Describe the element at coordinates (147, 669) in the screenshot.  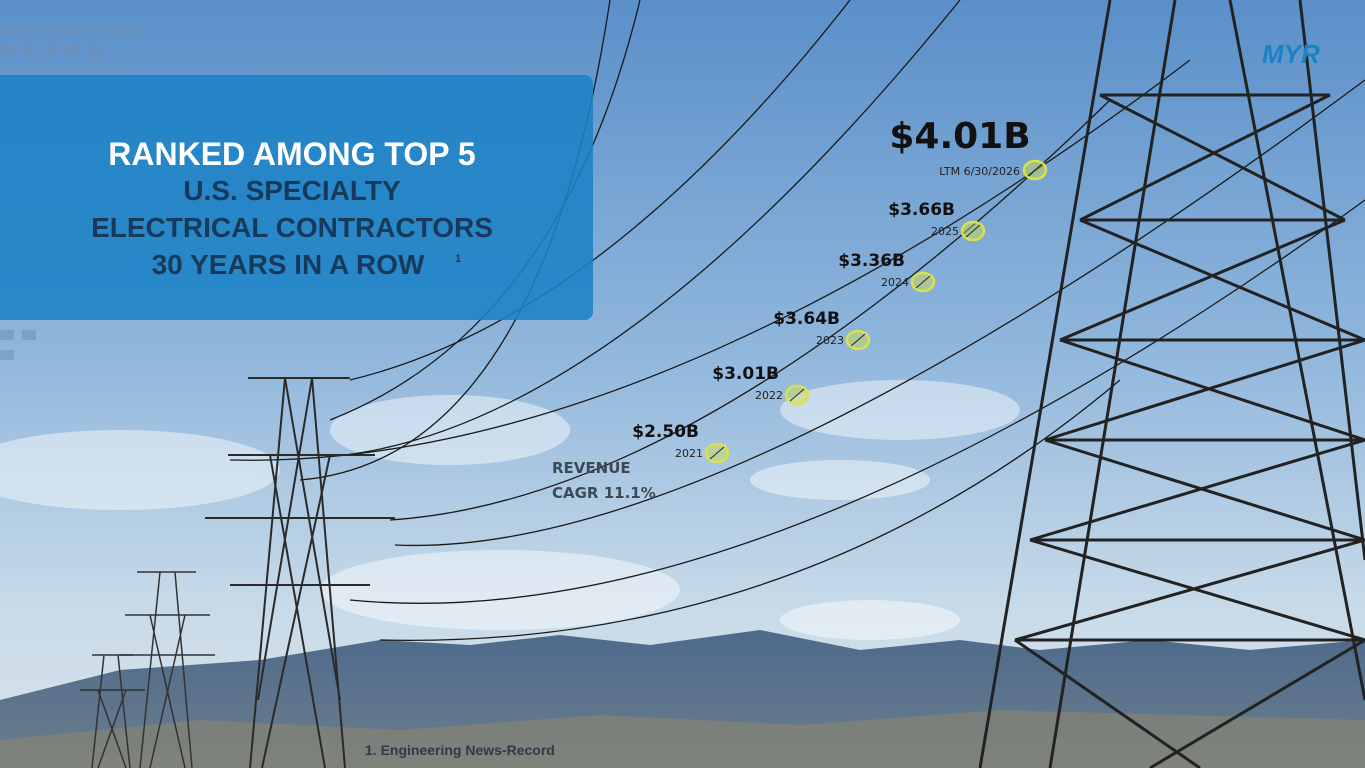
I see `tower-small` at that location.